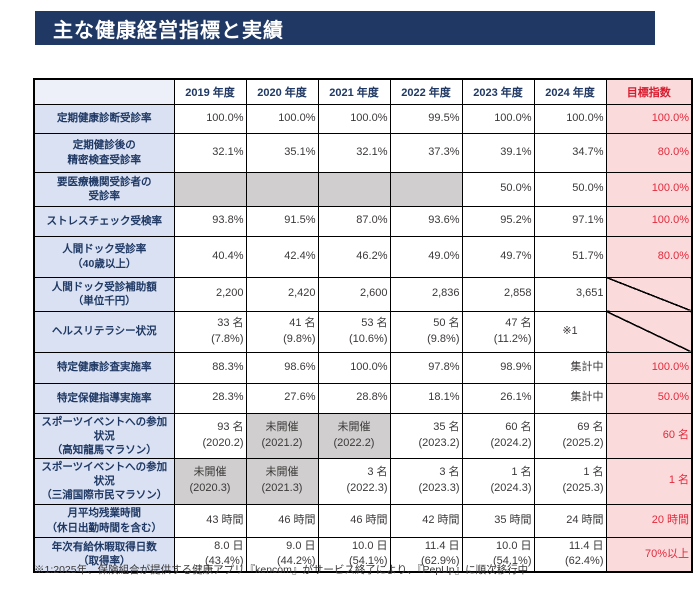 This screenshot has width=700, height=600. Describe the element at coordinates (426, 256) in the screenshot. I see `data-cell: 49.0%` at that location.